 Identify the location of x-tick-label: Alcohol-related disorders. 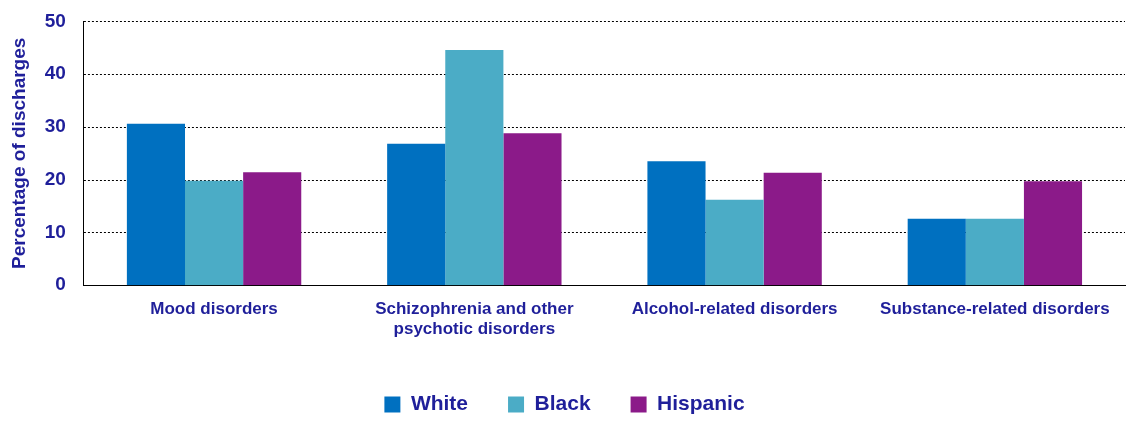
(734, 309).